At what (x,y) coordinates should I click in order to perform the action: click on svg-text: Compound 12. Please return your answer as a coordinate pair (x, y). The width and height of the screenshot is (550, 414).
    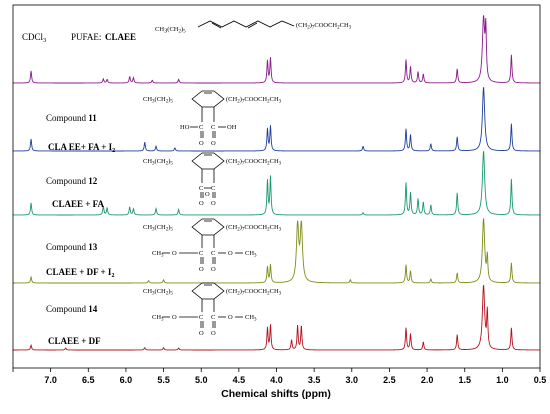
    Looking at the image, I should click on (72, 181).